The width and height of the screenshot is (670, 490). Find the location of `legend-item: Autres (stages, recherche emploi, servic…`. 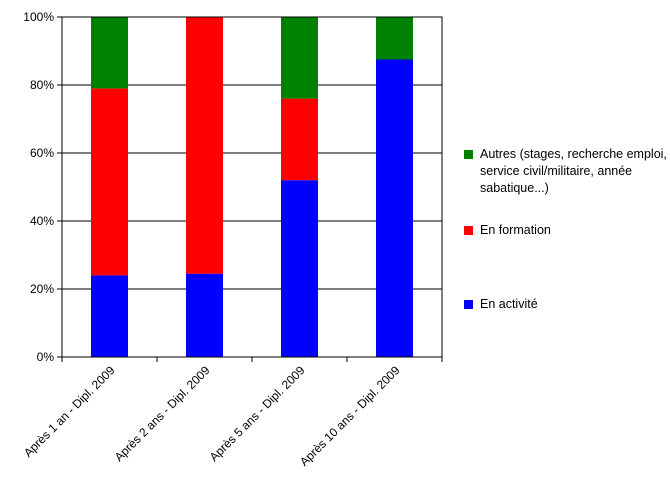

legend-item: Autres (stages, recherche emploi, servic… is located at coordinates (567, 171).